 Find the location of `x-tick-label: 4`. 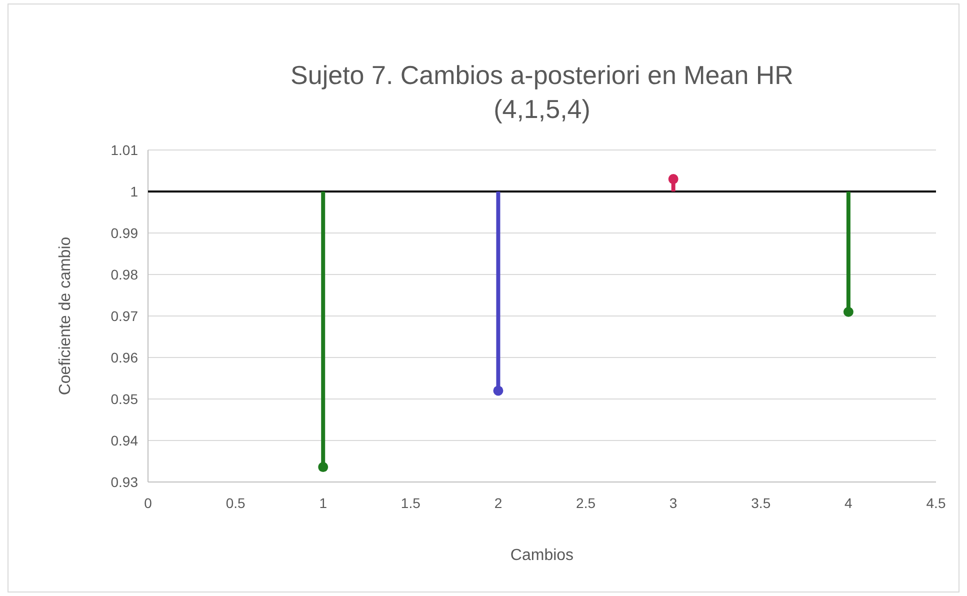

x-tick-label: 4 is located at coordinates (848, 503).